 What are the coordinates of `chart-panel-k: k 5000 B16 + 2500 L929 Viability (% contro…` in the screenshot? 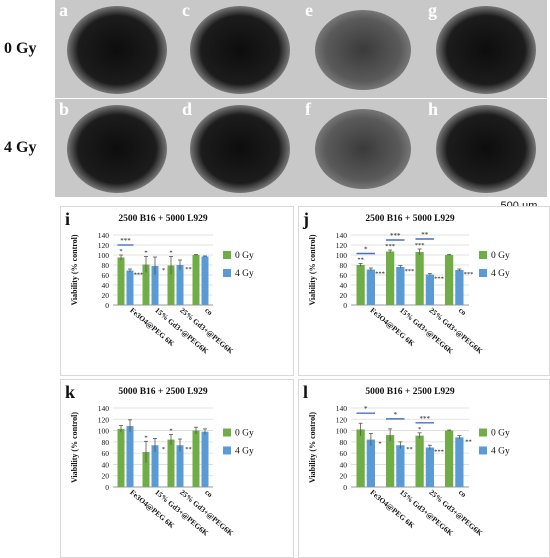 It's located at (177, 468).